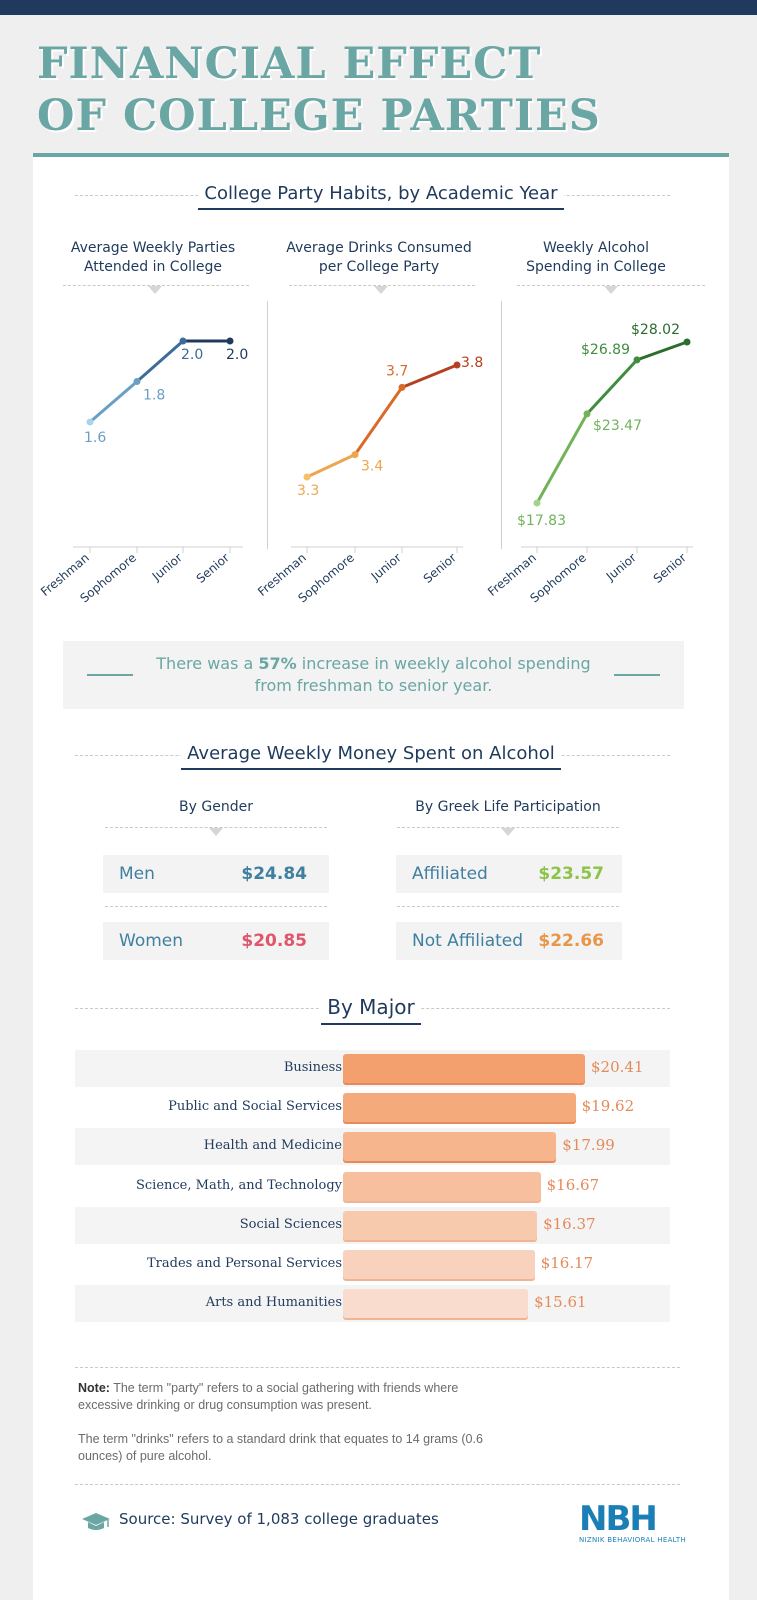  What do you see at coordinates (450, 874) in the screenshot?
I see `stat-label: Affiliated` at bounding box center [450, 874].